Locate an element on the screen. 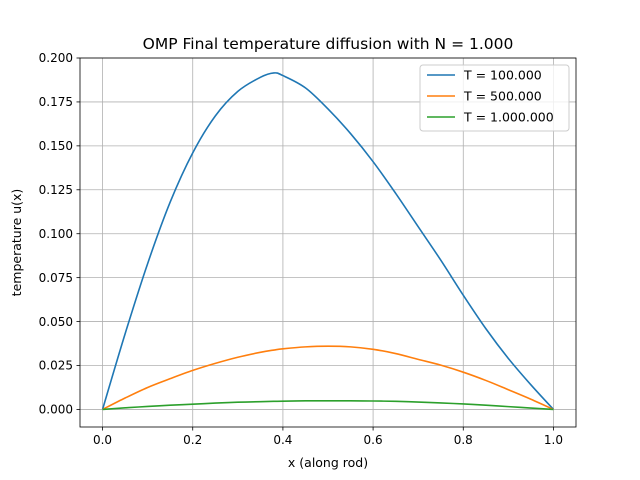 Image resolution: width=640 pixels, height=480 pixels. legend: T = 100.000 T = 500.000 T = 1.000.000 is located at coordinates (494, 98).